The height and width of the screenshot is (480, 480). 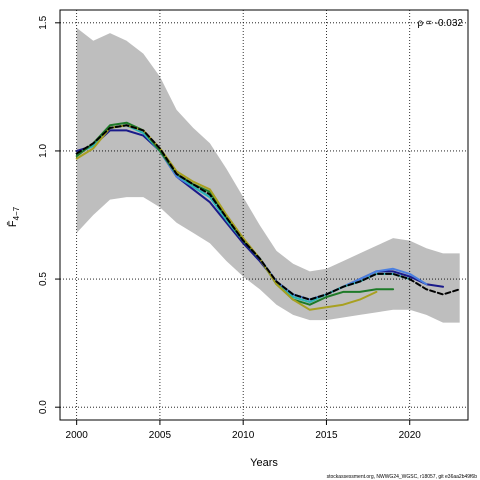 What do you see at coordinates (160, 435) in the screenshot?
I see `x-tick-label: 2005` at bounding box center [160, 435].